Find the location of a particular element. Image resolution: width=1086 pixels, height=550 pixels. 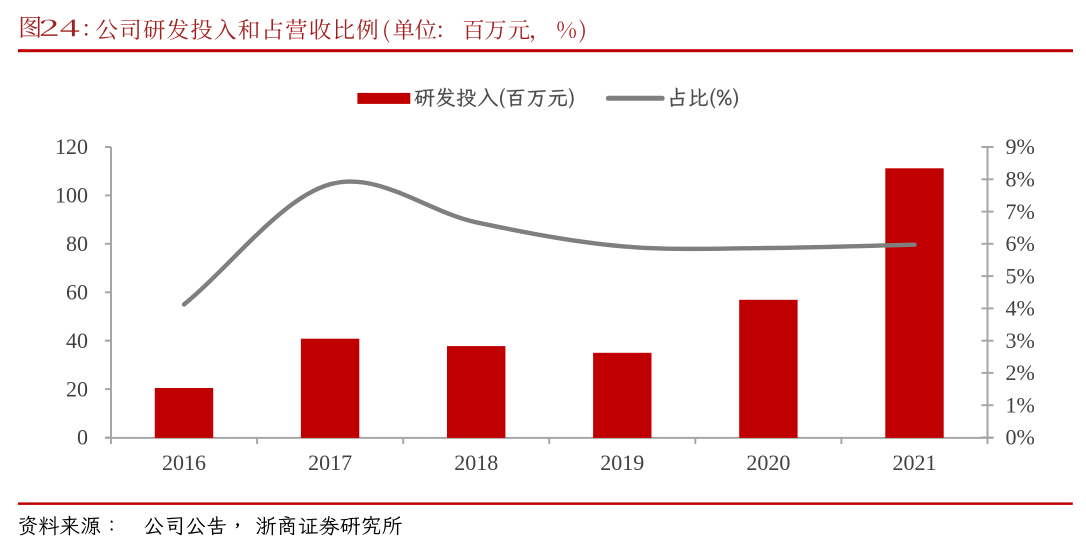

svg-text: 8% is located at coordinates (1020, 179).